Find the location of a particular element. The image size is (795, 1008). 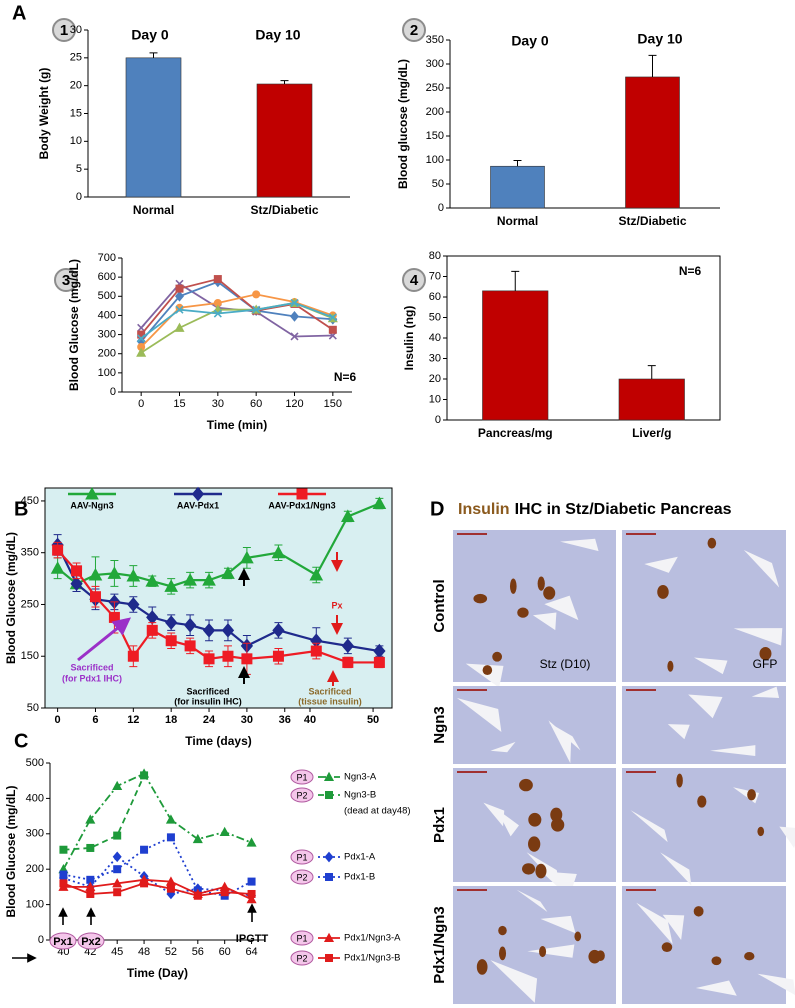

y-tick-label: 5 is located at coordinates (79, 169).